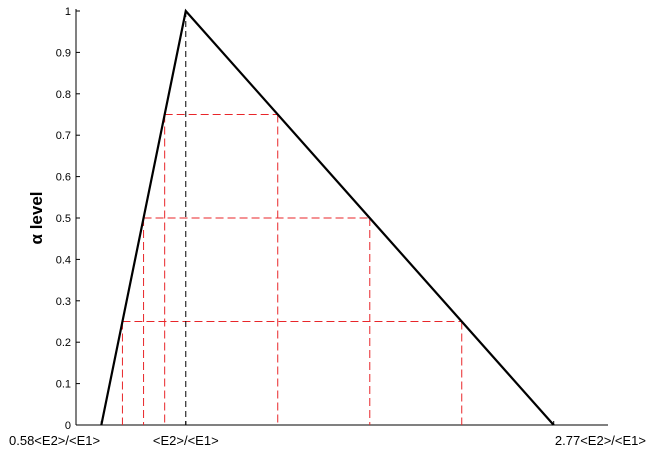 The image size is (652, 463). What do you see at coordinates (63, 260) in the screenshot?
I see `y-tick-label: 0.4` at bounding box center [63, 260].